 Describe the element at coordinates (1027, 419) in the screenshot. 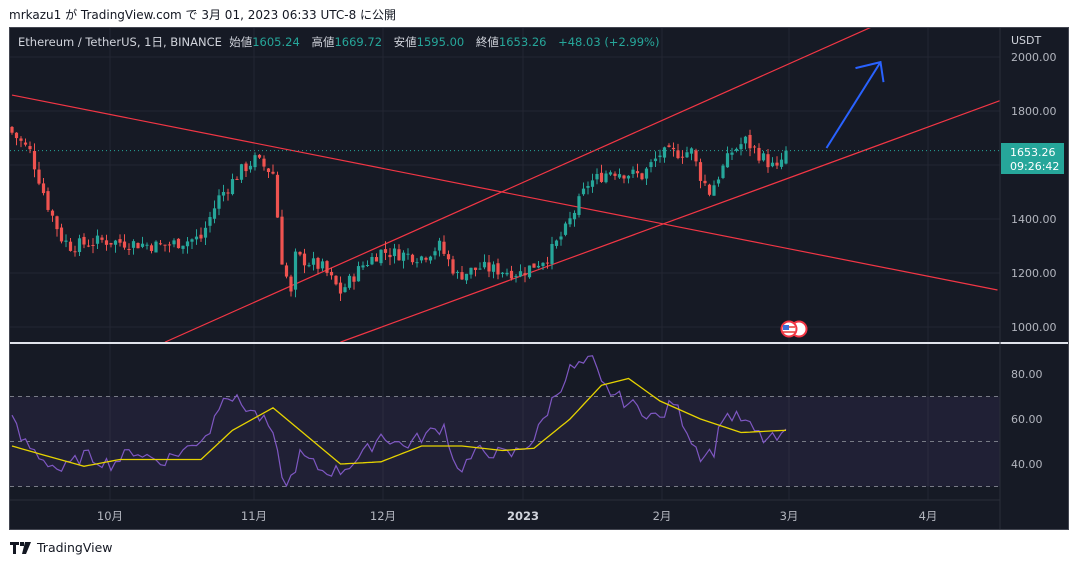

I see `rsi-axis: 80.00 60.00 40.00` at that location.